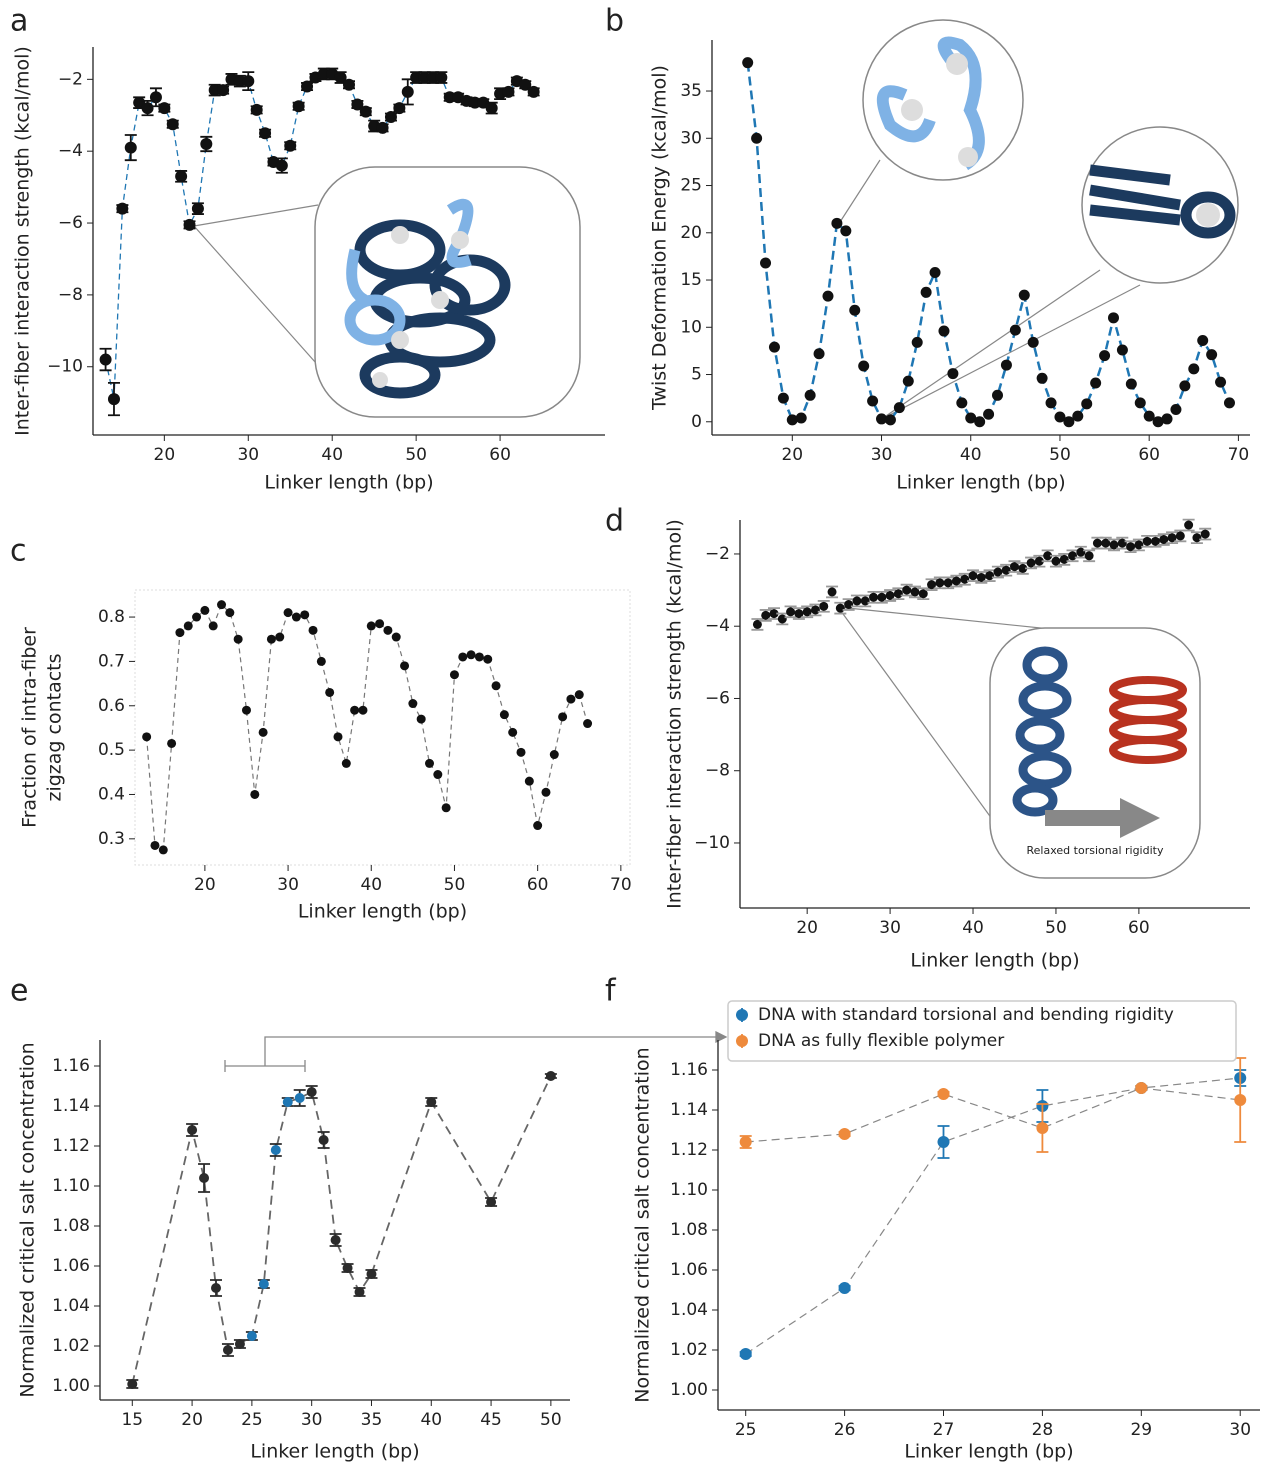  Describe the element at coordinates (717, 626) in the screenshot. I see `y-tick-label: −4` at that location.